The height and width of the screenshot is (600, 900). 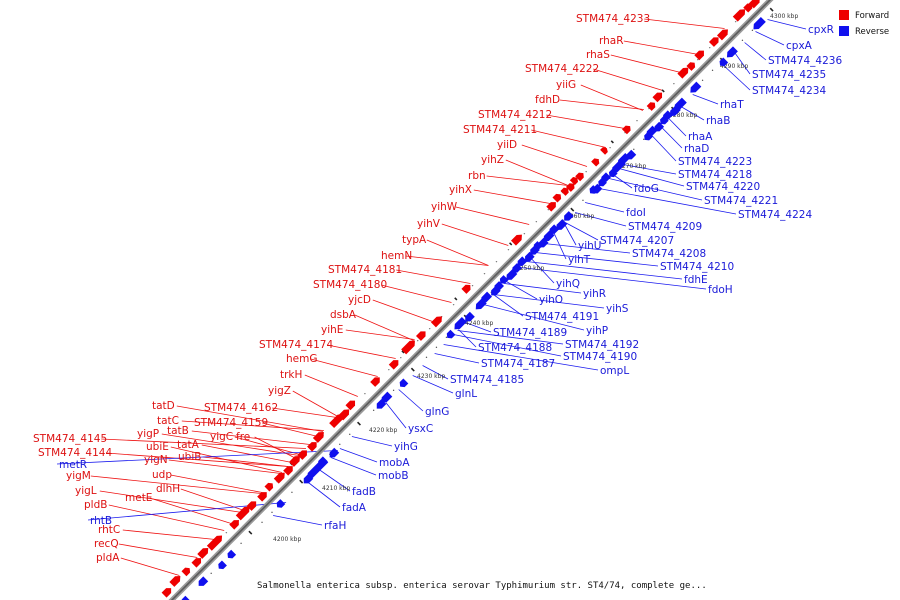 I want to click on forward-gene-label-fdhd: fdhD, so click(x=547, y=100).